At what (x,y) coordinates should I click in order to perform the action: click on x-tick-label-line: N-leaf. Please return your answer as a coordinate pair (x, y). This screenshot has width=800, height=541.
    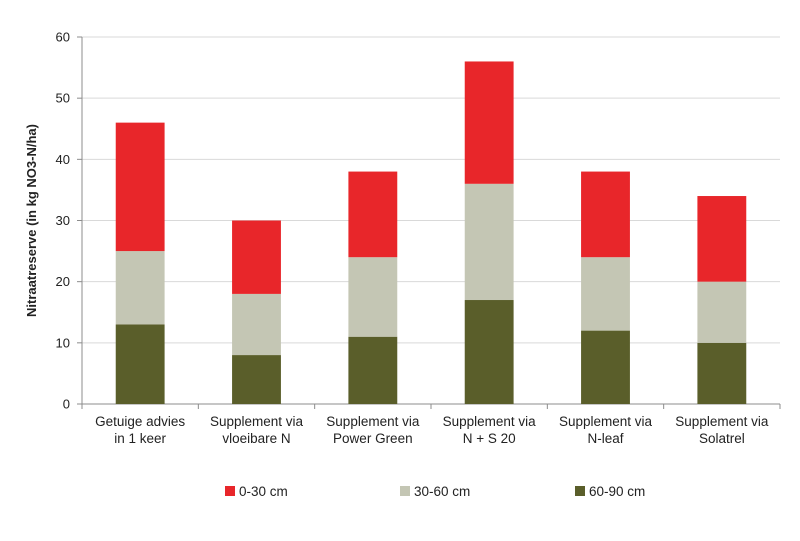
    Looking at the image, I should click on (605, 438).